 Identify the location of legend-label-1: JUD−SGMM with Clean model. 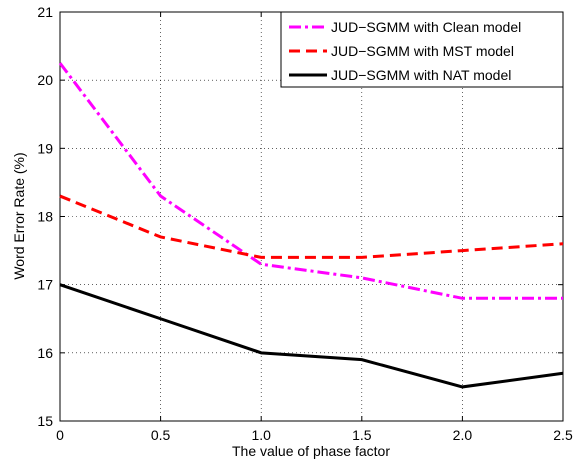
(426, 27).